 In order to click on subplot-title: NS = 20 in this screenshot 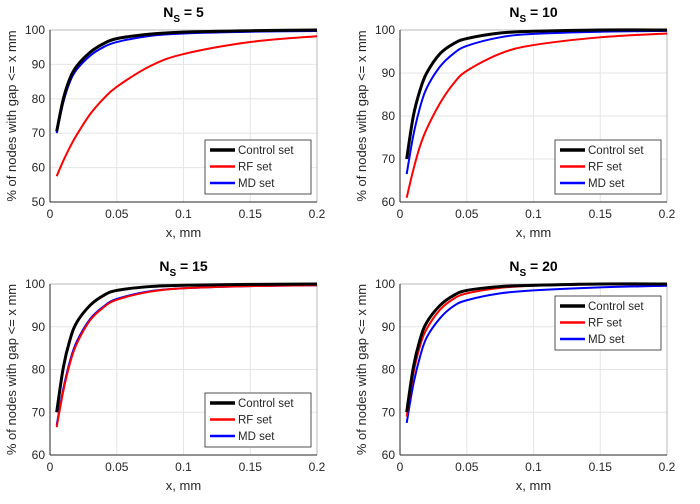, I will do `click(533, 268)`.